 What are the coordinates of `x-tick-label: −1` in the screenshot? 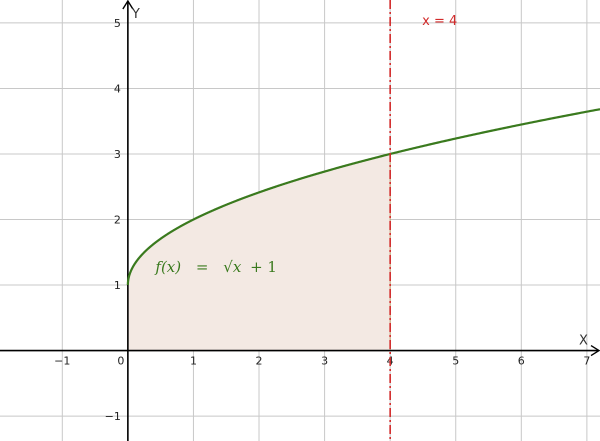 It's located at (62, 361).